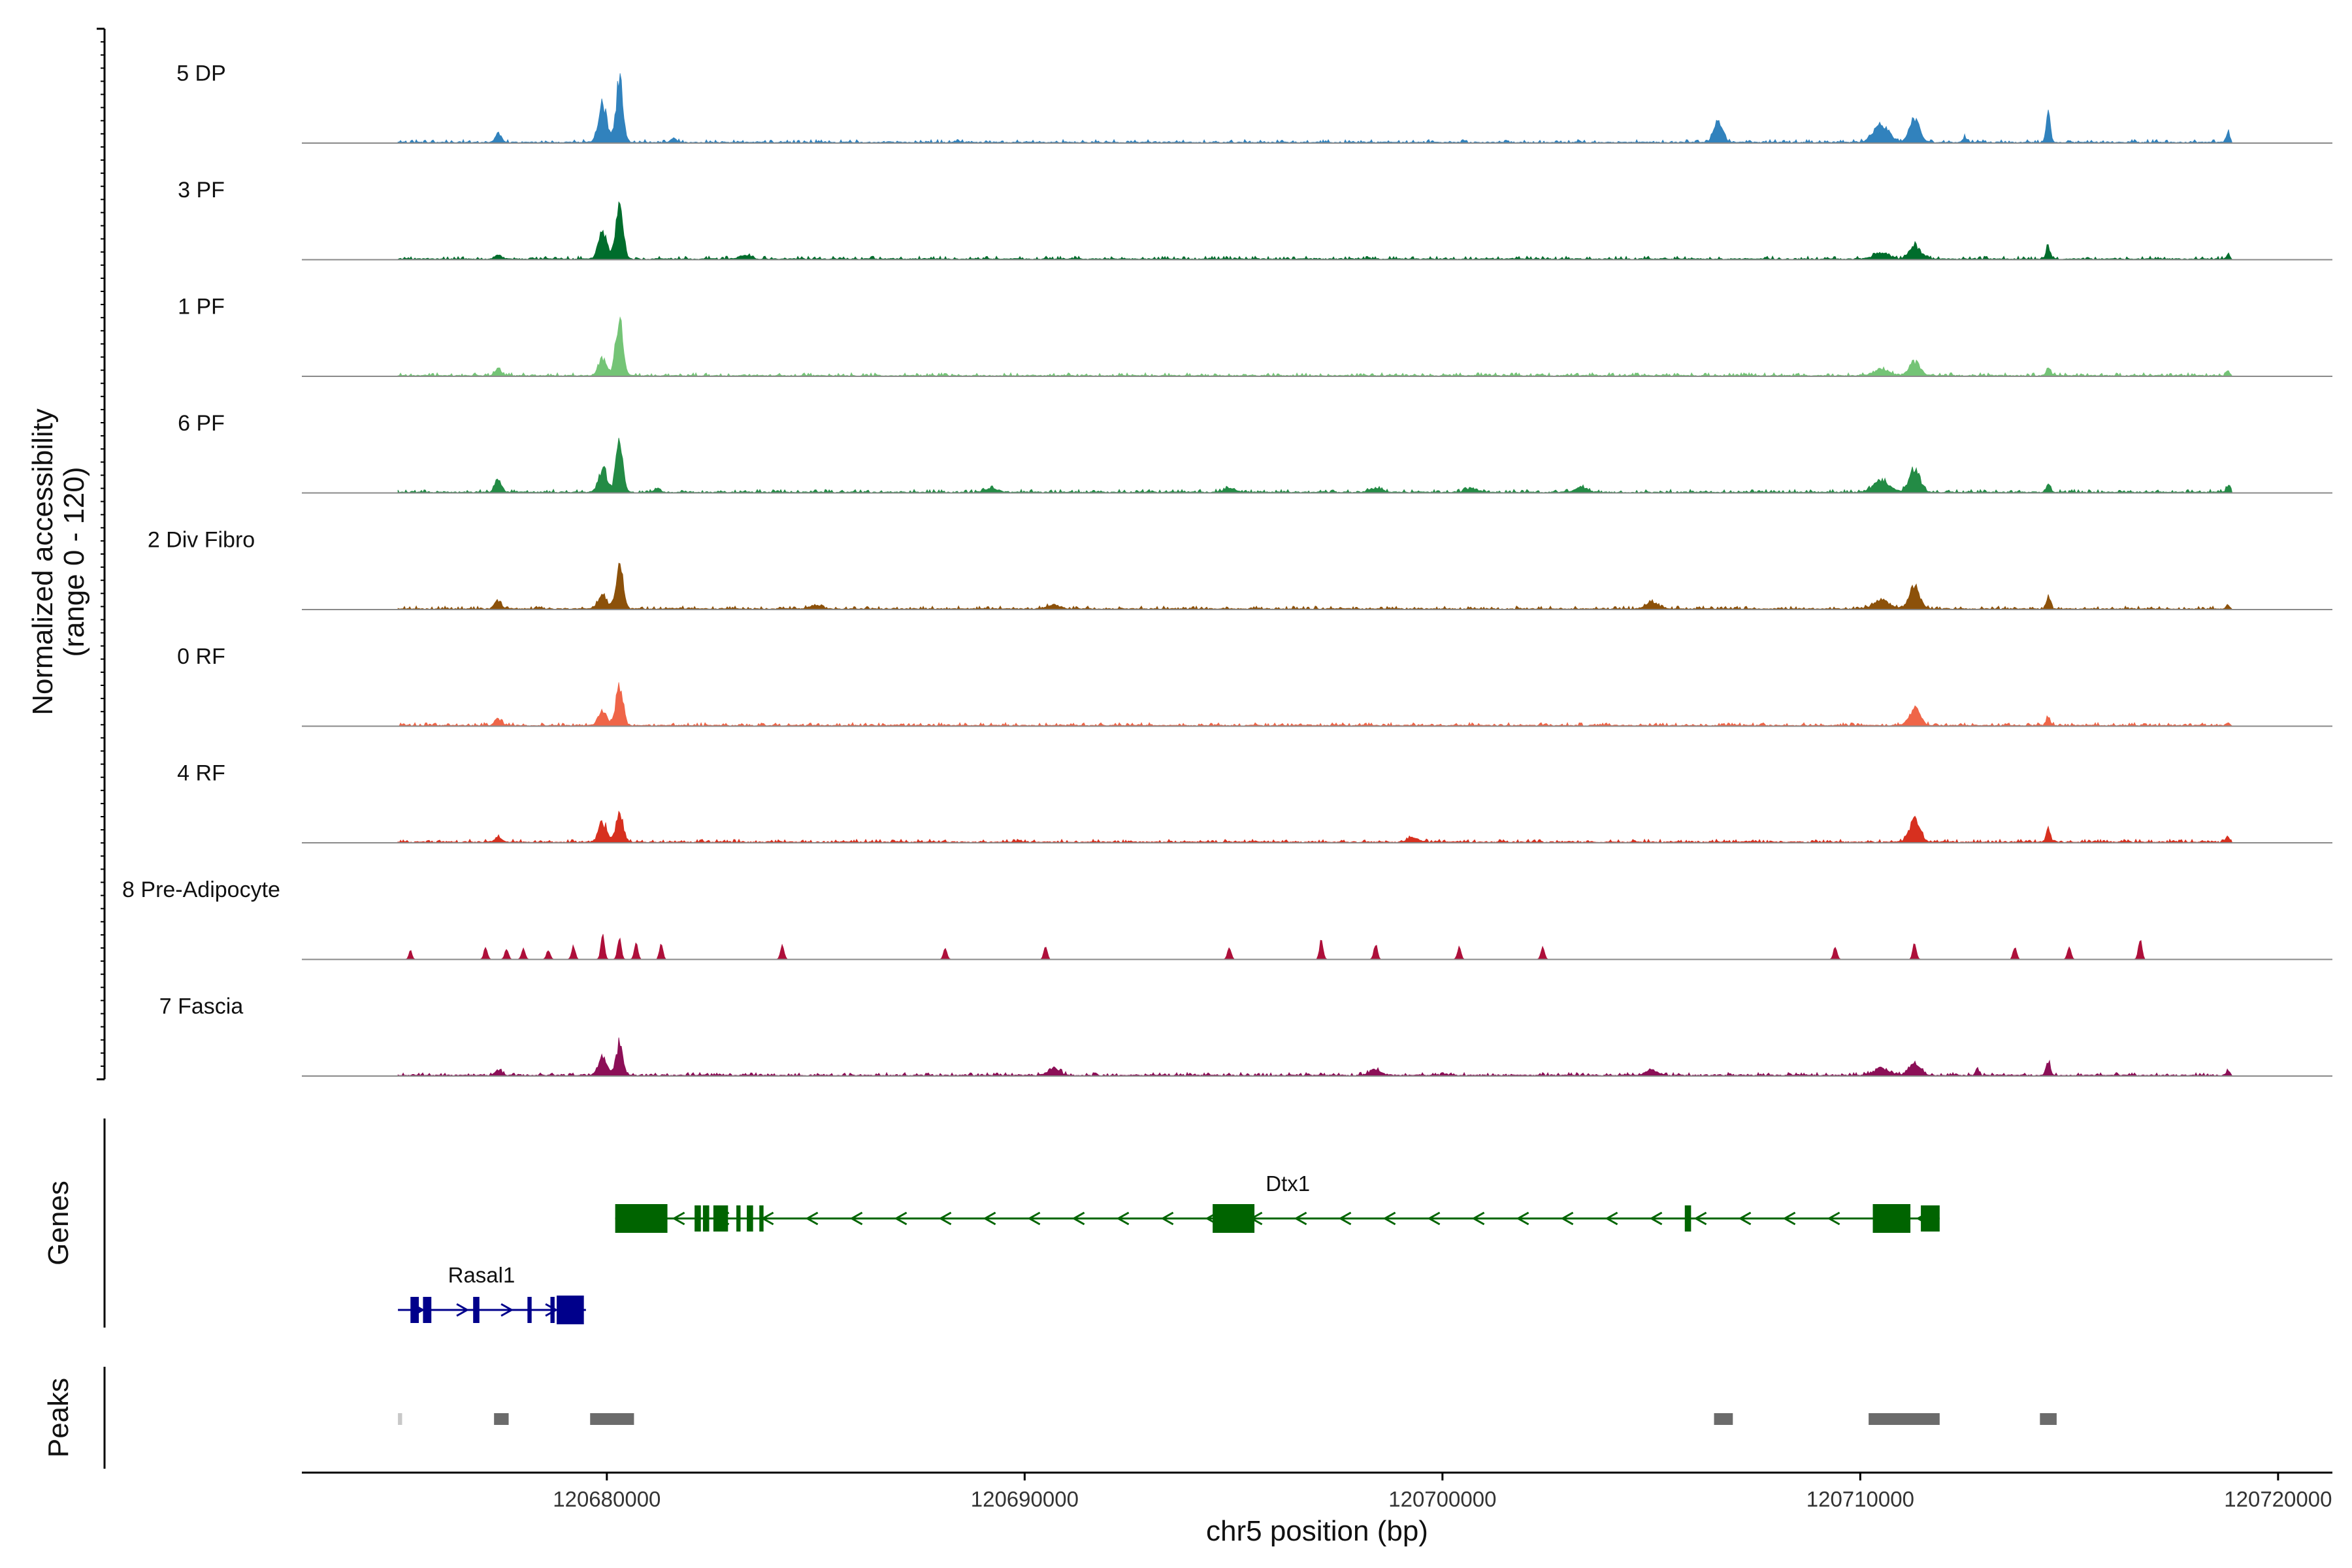  I want to click on gene-name-label: Dtx1, so click(1288, 1183).